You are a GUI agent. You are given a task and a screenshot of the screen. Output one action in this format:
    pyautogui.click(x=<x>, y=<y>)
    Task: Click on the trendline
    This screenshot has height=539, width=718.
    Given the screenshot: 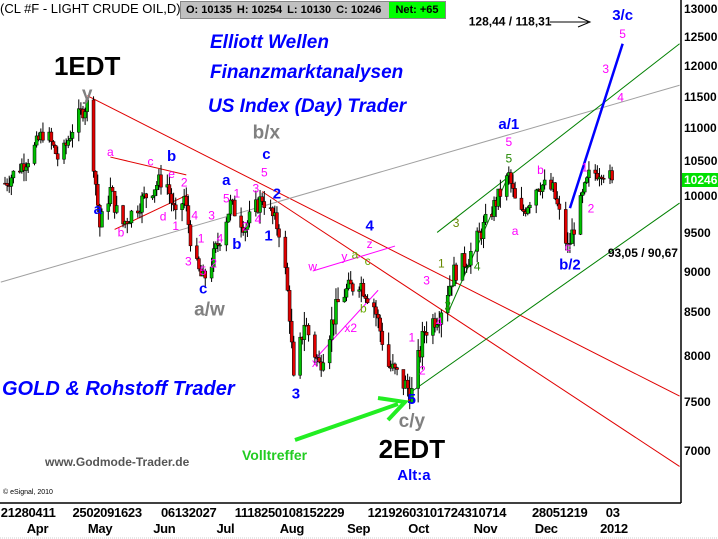 What is the action you would take?
    pyautogui.click(x=148, y=166)
    